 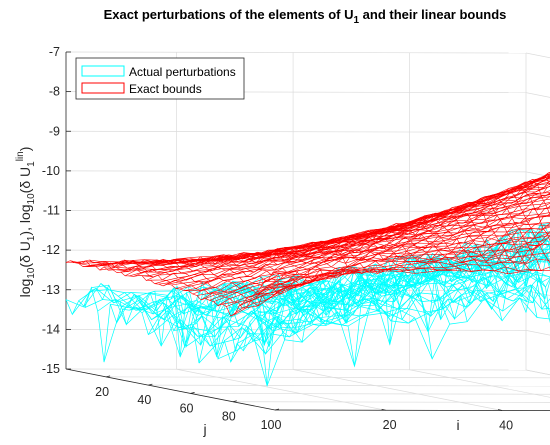 I want to click on j-tick-label: 60, so click(x=187, y=408).